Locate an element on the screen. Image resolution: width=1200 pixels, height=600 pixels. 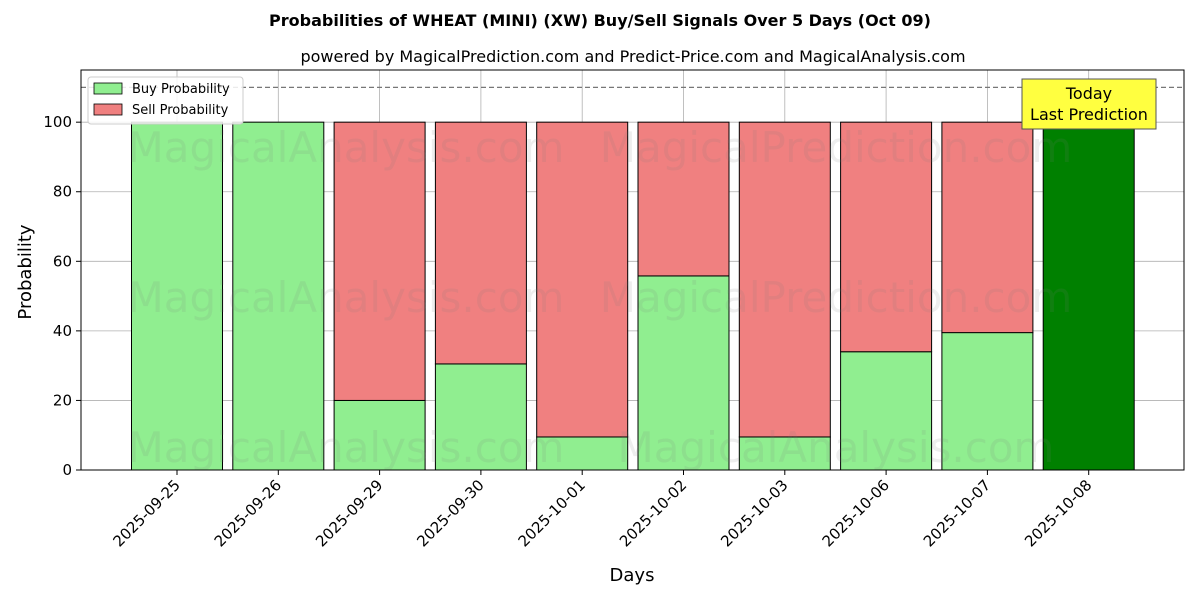
y-axis-ticks: 0 20 40 60 80 100 is located at coordinates (62, 296).